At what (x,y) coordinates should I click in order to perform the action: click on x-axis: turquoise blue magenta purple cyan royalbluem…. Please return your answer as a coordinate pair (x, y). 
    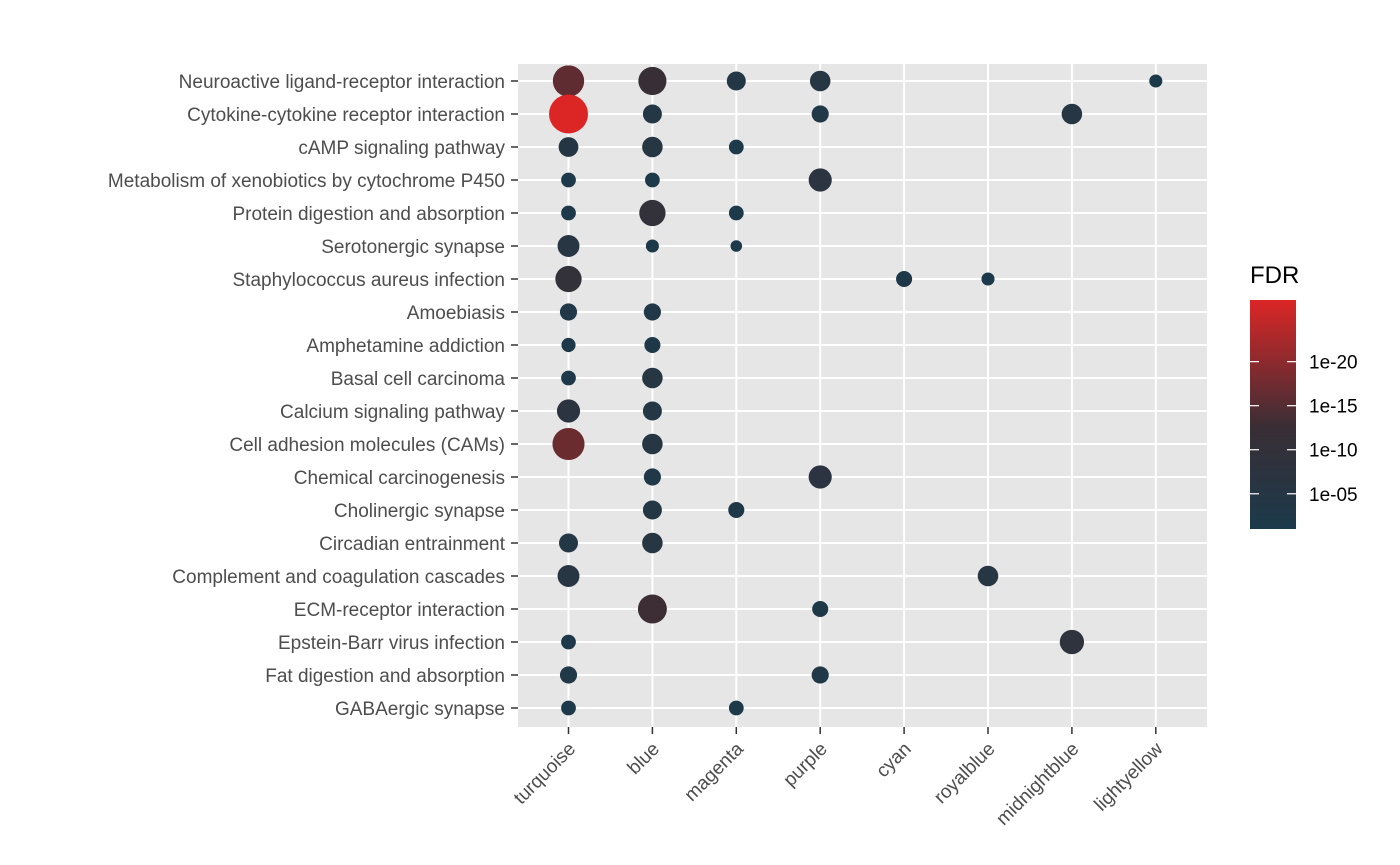
    Looking at the image, I should click on (839, 778).